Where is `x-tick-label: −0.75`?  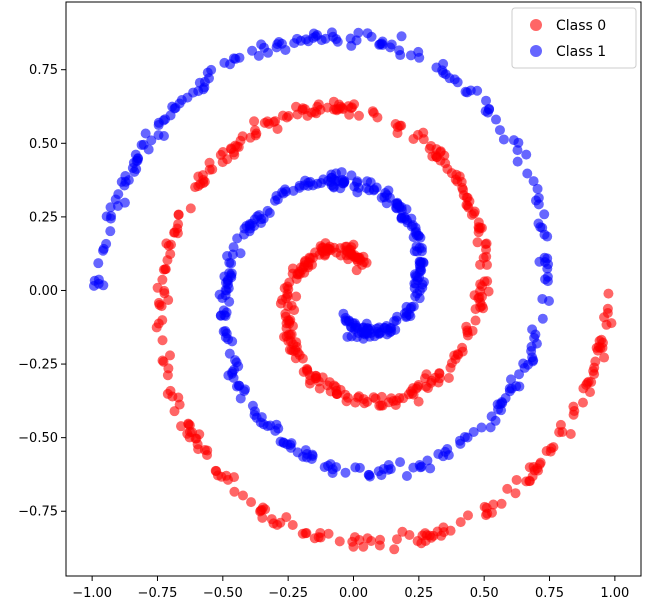
x-tick-label: −0.75 is located at coordinates (158, 593).